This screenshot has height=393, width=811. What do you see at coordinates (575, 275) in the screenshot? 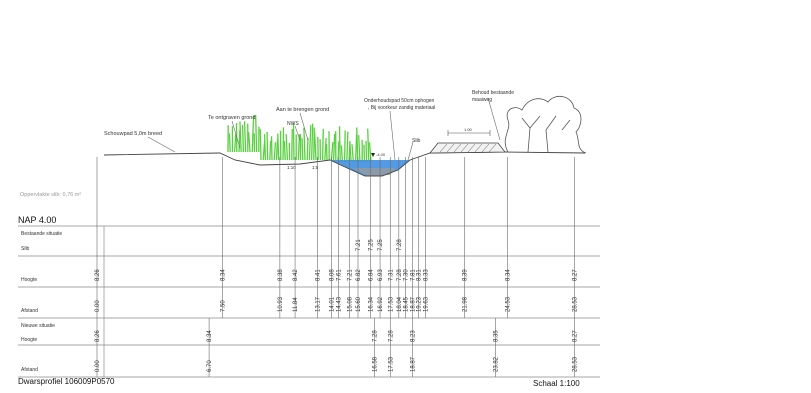
I see `existing-hoogte-value: 8.27` at bounding box center [575, 275].